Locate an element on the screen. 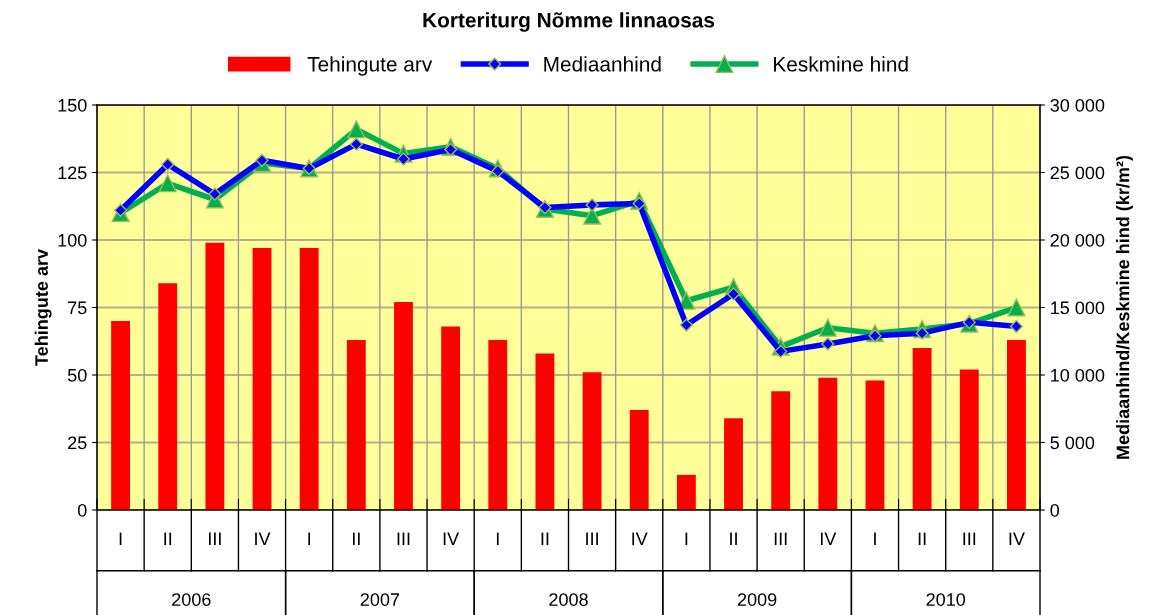  y2-tick-label: 30 000 is located at coordinates (1077, 105).